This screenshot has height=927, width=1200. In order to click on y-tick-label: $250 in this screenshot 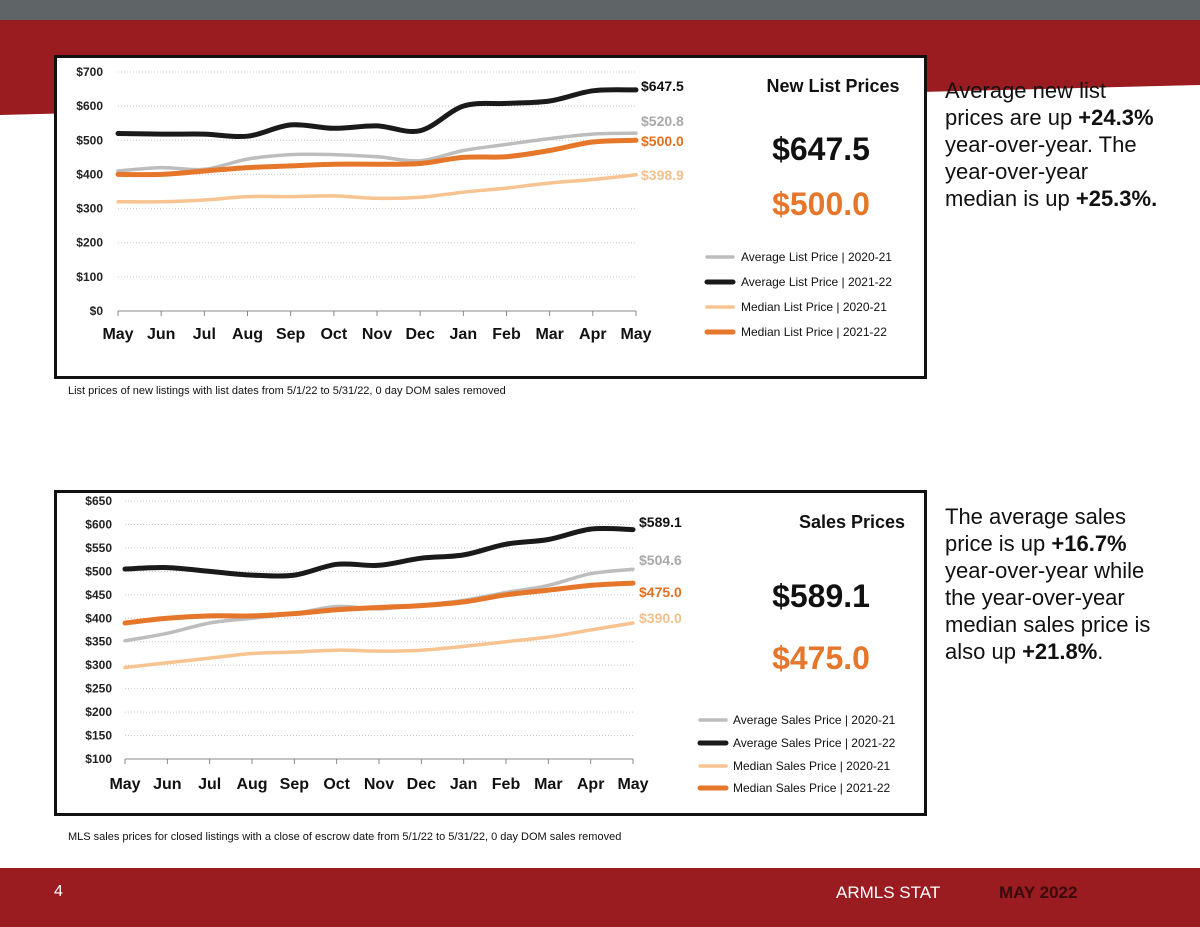, I will do `click(98, 689)`.